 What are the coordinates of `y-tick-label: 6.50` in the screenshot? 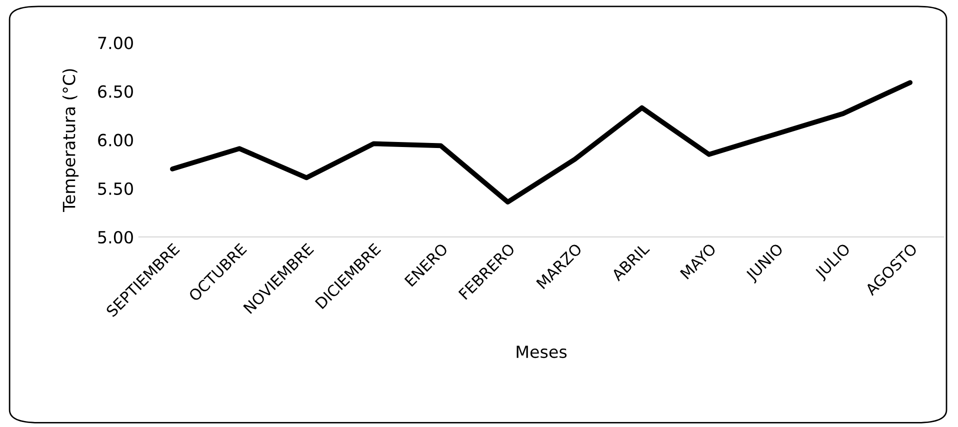 It's located at (115, 91).